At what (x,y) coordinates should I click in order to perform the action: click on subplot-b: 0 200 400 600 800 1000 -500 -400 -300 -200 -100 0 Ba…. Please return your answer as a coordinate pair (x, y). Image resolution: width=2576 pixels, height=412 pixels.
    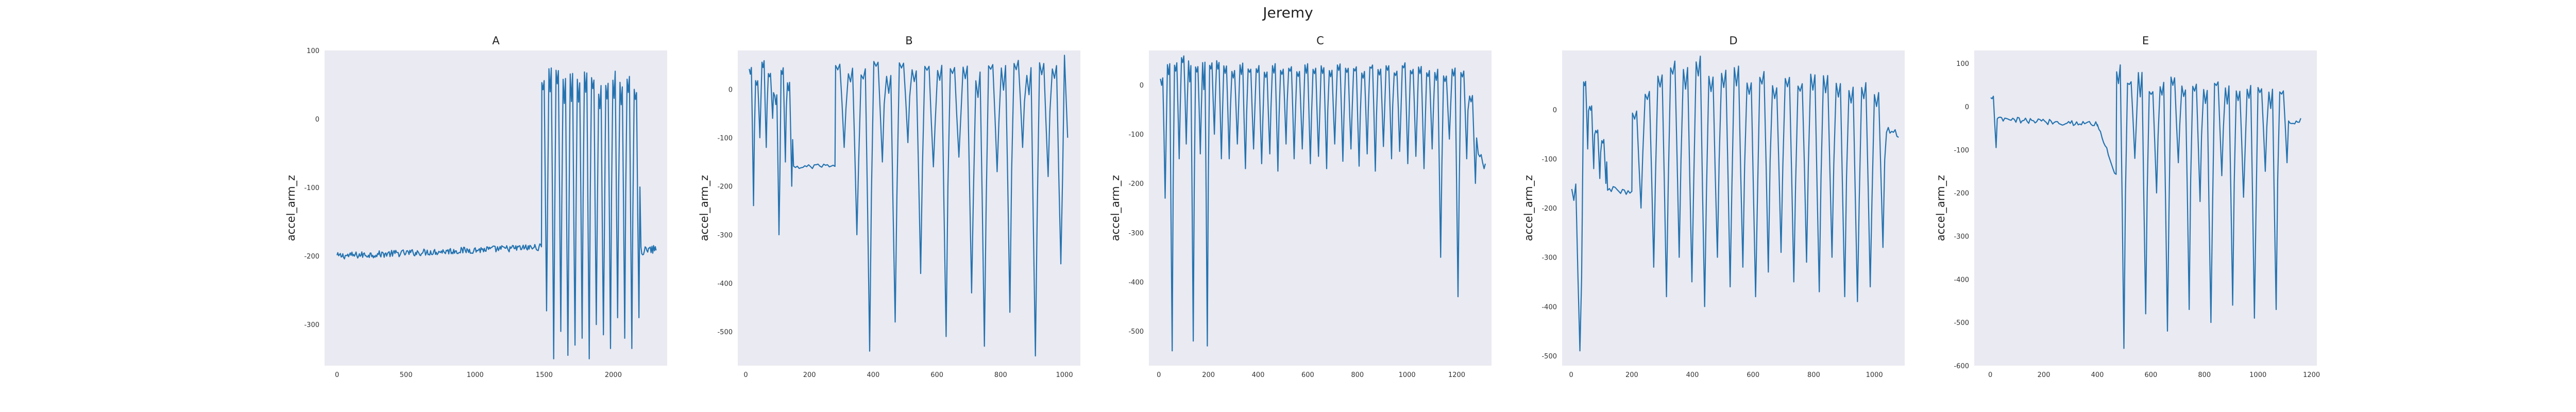
    Looking at the image, I should click on (889, 207).